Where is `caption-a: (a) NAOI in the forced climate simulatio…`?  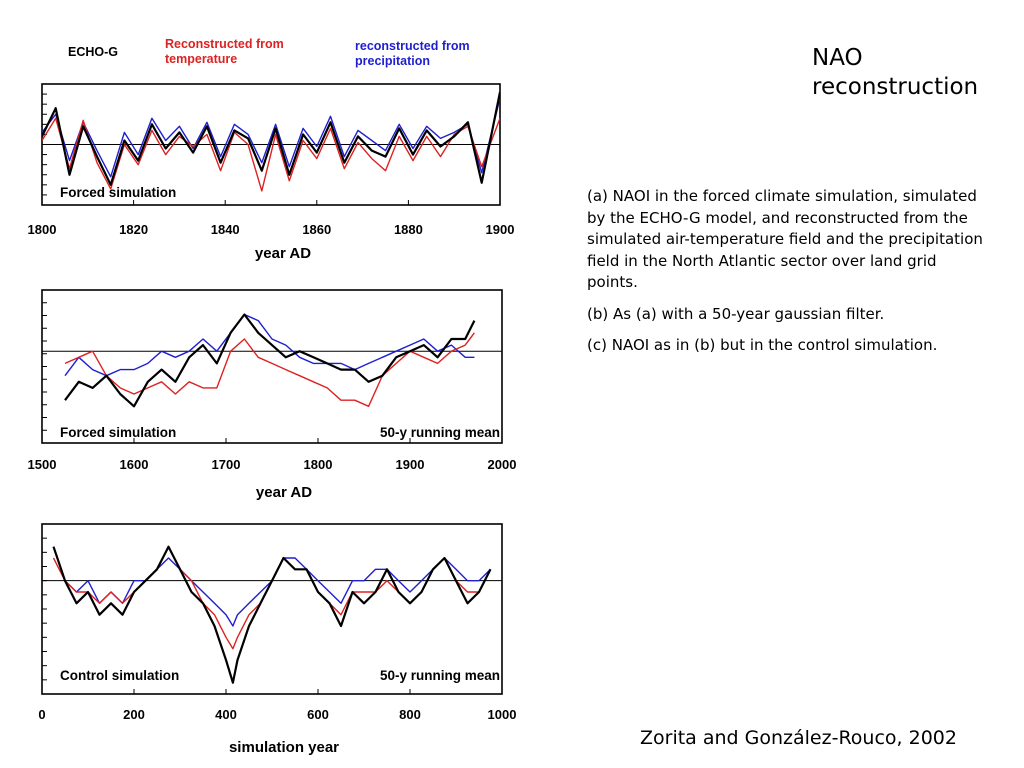 caption-a: (a) NAOI in the forced climate simulatio… is located at coordinates (785, 239).